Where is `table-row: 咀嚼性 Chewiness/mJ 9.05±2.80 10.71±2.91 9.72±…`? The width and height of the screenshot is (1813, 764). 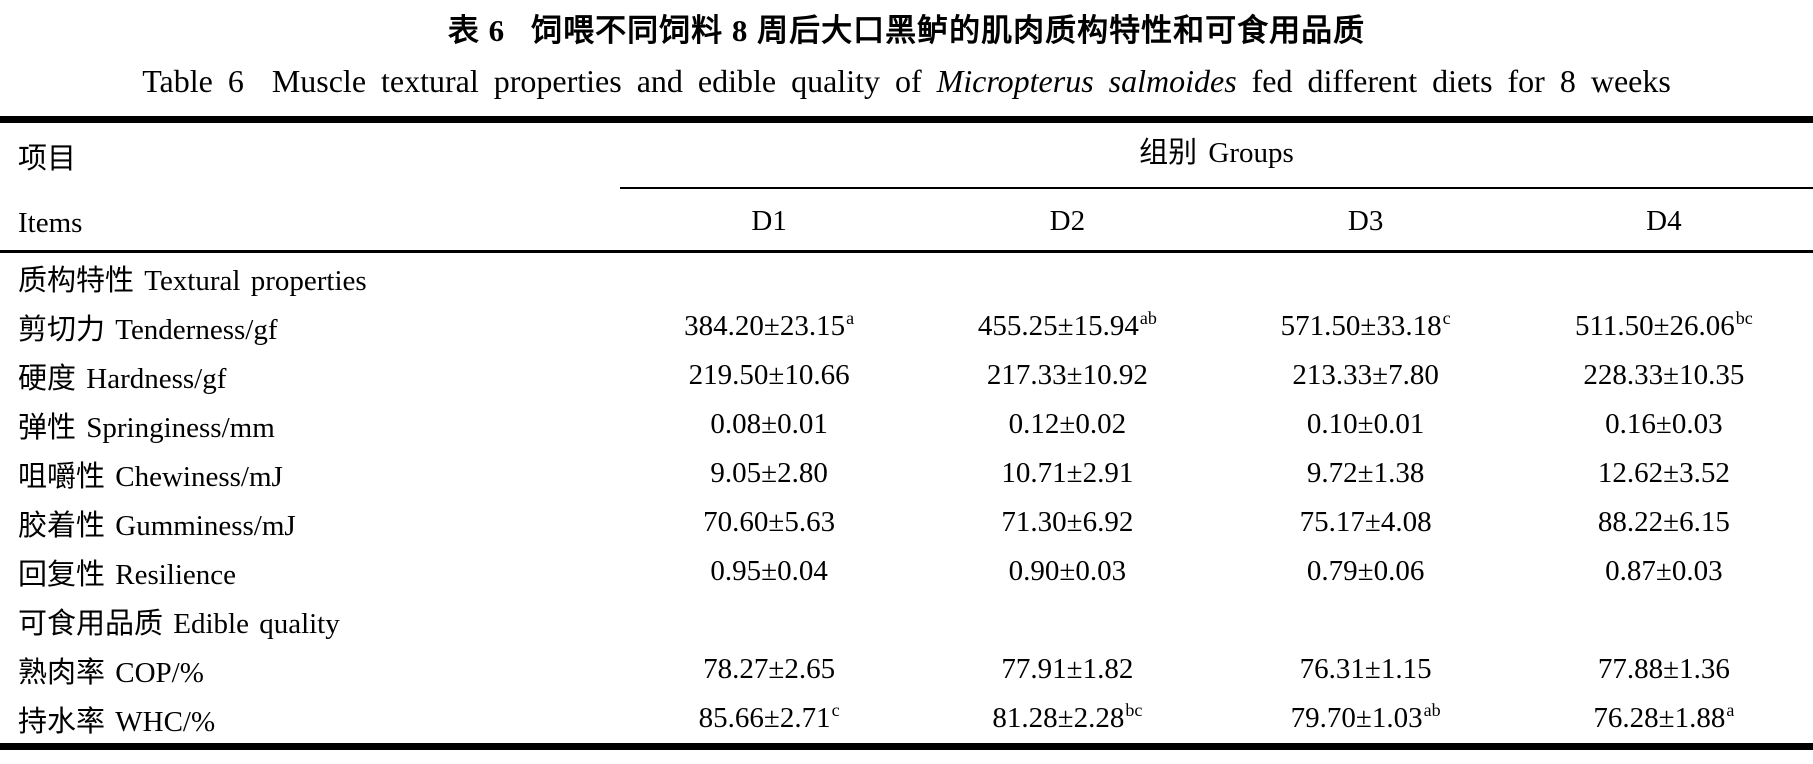 table-row: 咀嚼性 Chewiness/mJ 9.05±2.80 10.71±2.91 9.72±… is located at coordinates (906, 473).